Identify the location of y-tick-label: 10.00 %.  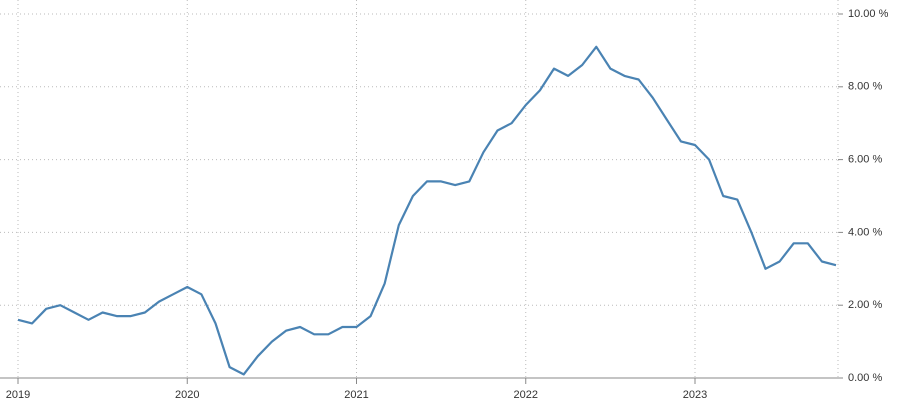
(868, 14).